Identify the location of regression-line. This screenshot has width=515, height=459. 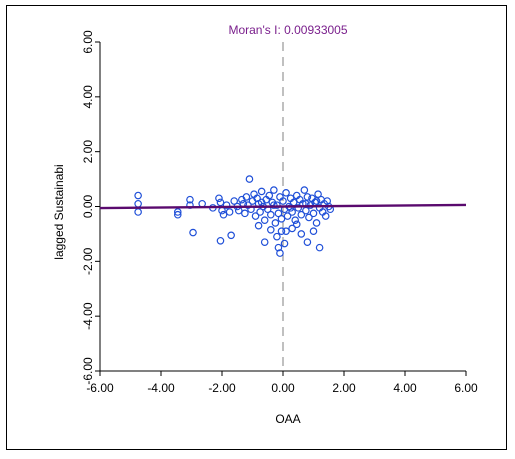
(283, 206).